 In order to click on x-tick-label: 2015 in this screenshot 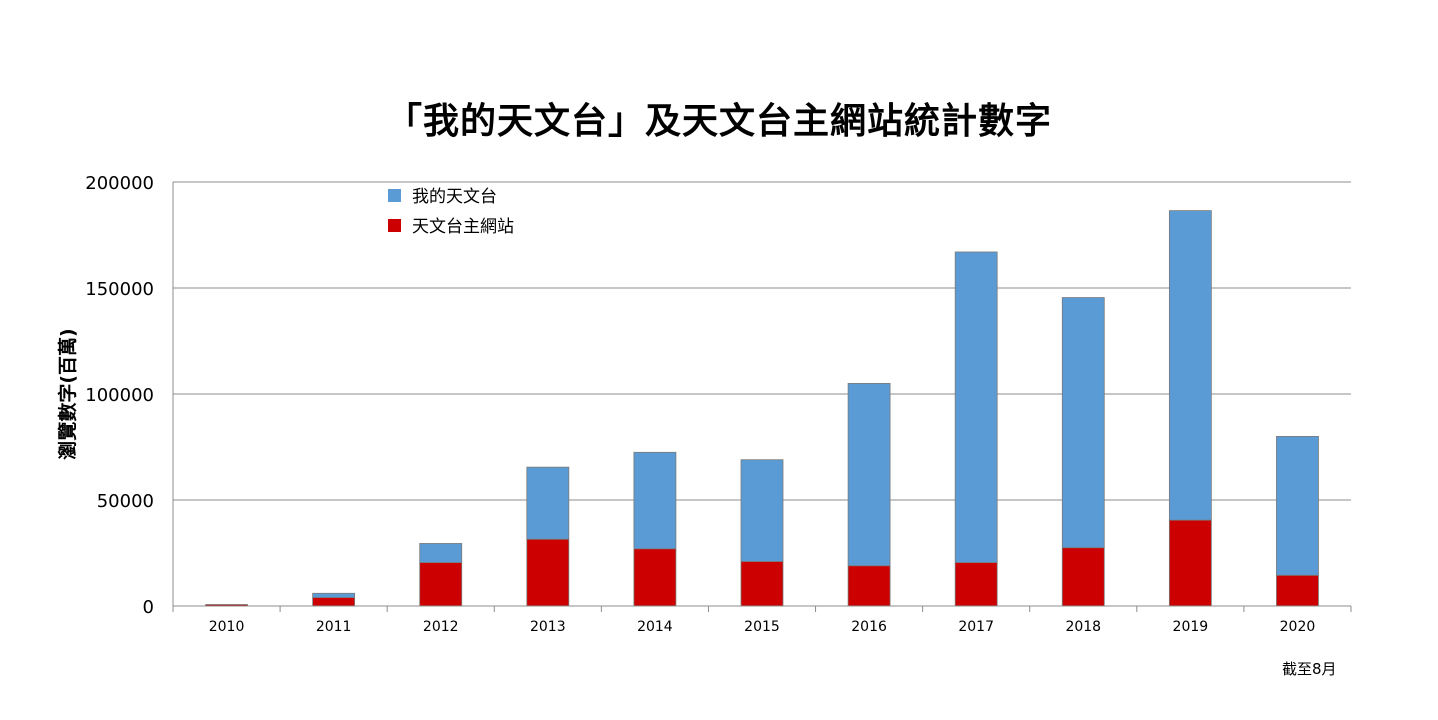, I will do `click(762, 627)`.